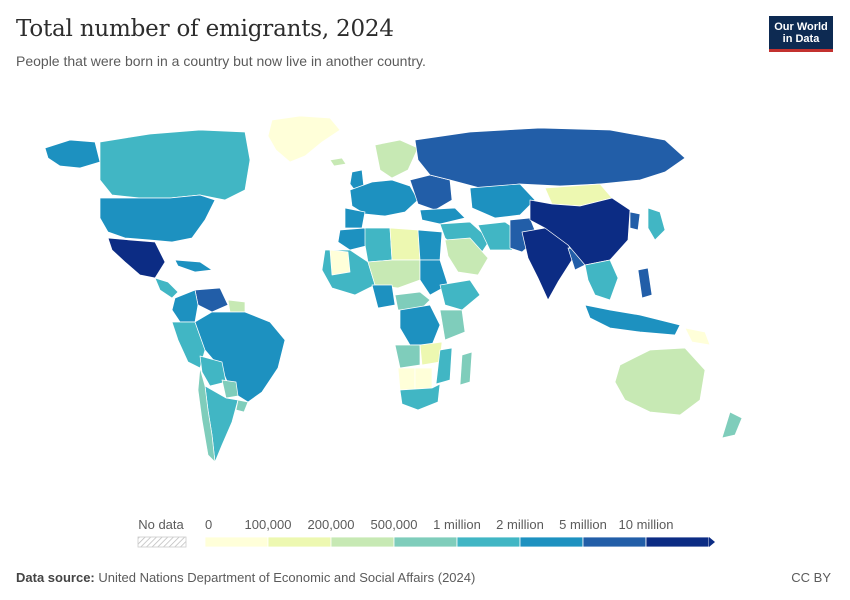 The height and width of the screenshot is (600, 850). What do you see at coordinates (242, 406) in the screenshot?
I see `region-uruguay` at bounding box center [242, 406].